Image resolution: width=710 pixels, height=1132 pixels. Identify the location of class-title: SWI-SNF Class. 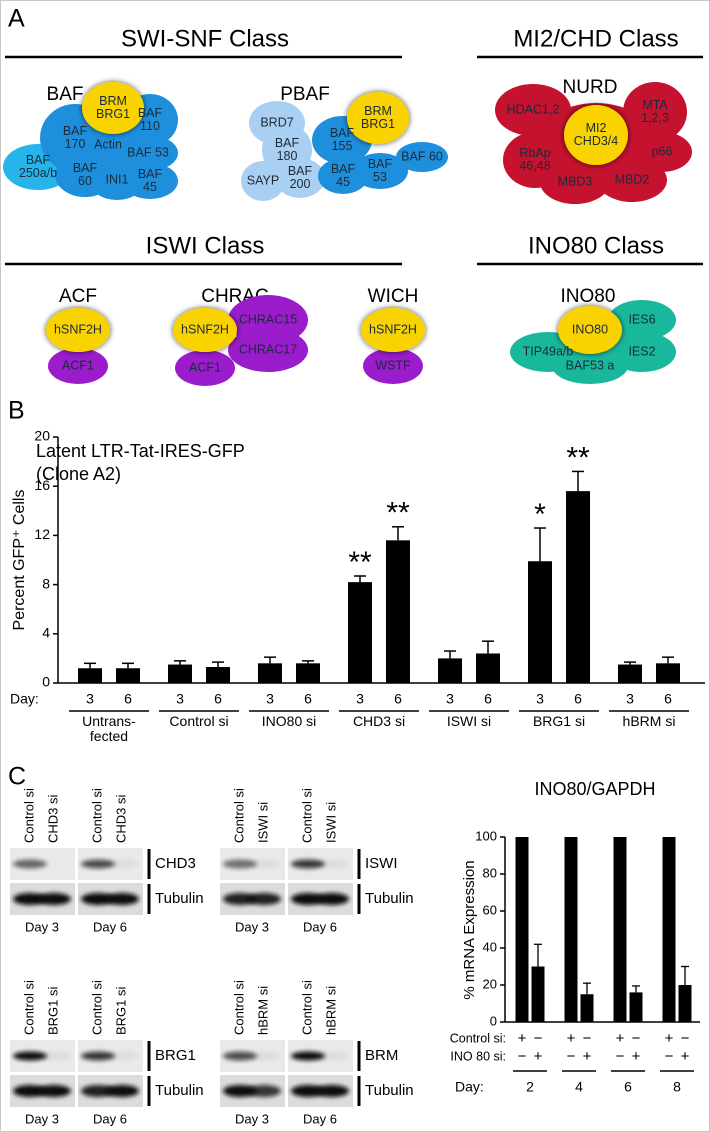
(205, 38).